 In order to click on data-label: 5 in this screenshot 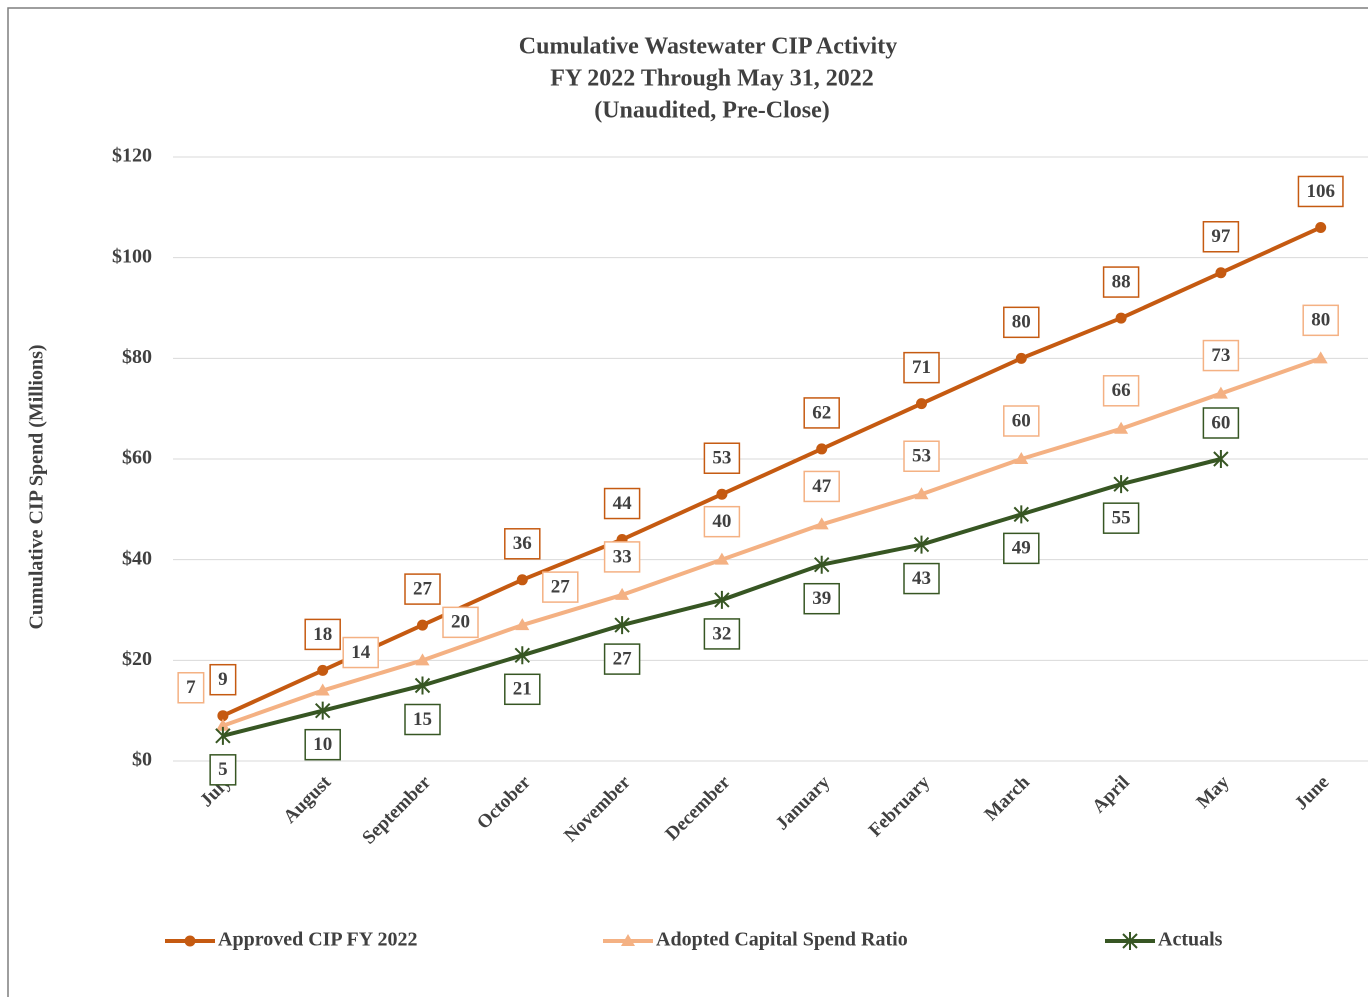, I will do `click(223, 770)`.